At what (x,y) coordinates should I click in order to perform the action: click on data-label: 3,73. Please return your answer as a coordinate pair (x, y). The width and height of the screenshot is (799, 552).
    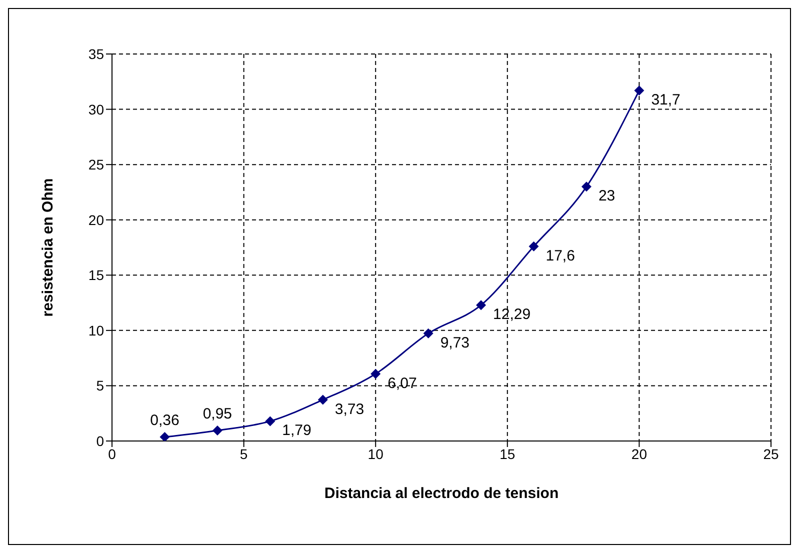
    Looking at the image, I should click on (349, 409).